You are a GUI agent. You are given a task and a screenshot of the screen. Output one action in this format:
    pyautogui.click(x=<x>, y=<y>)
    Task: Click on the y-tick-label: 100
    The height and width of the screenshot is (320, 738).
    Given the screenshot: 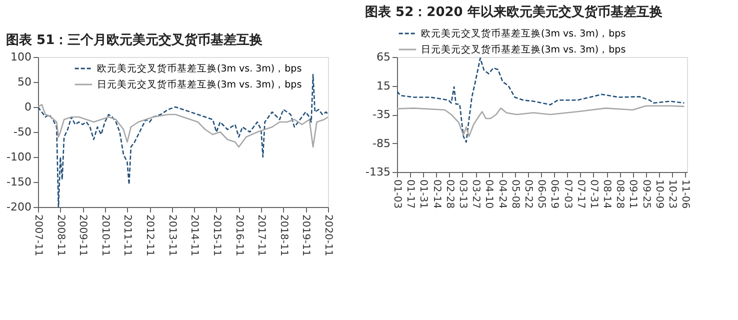 What is the action you would take?
    pyautogui.click(x=21, y=57)
    